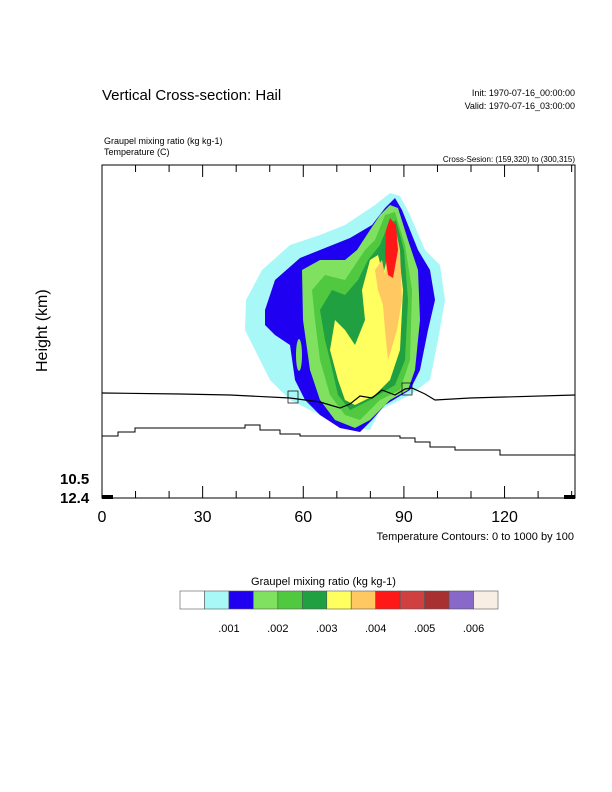 Image resolution: width=612 pixels, height=792 pixels. I want to click on temperature-contour-line, so click(338, 398).